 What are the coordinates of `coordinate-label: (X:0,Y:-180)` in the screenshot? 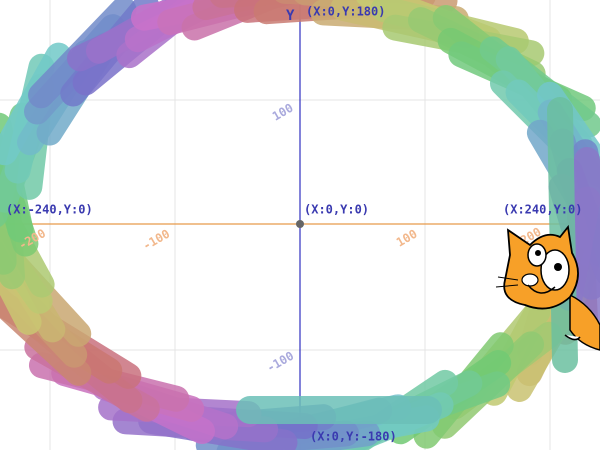 It's located at (353, 437).